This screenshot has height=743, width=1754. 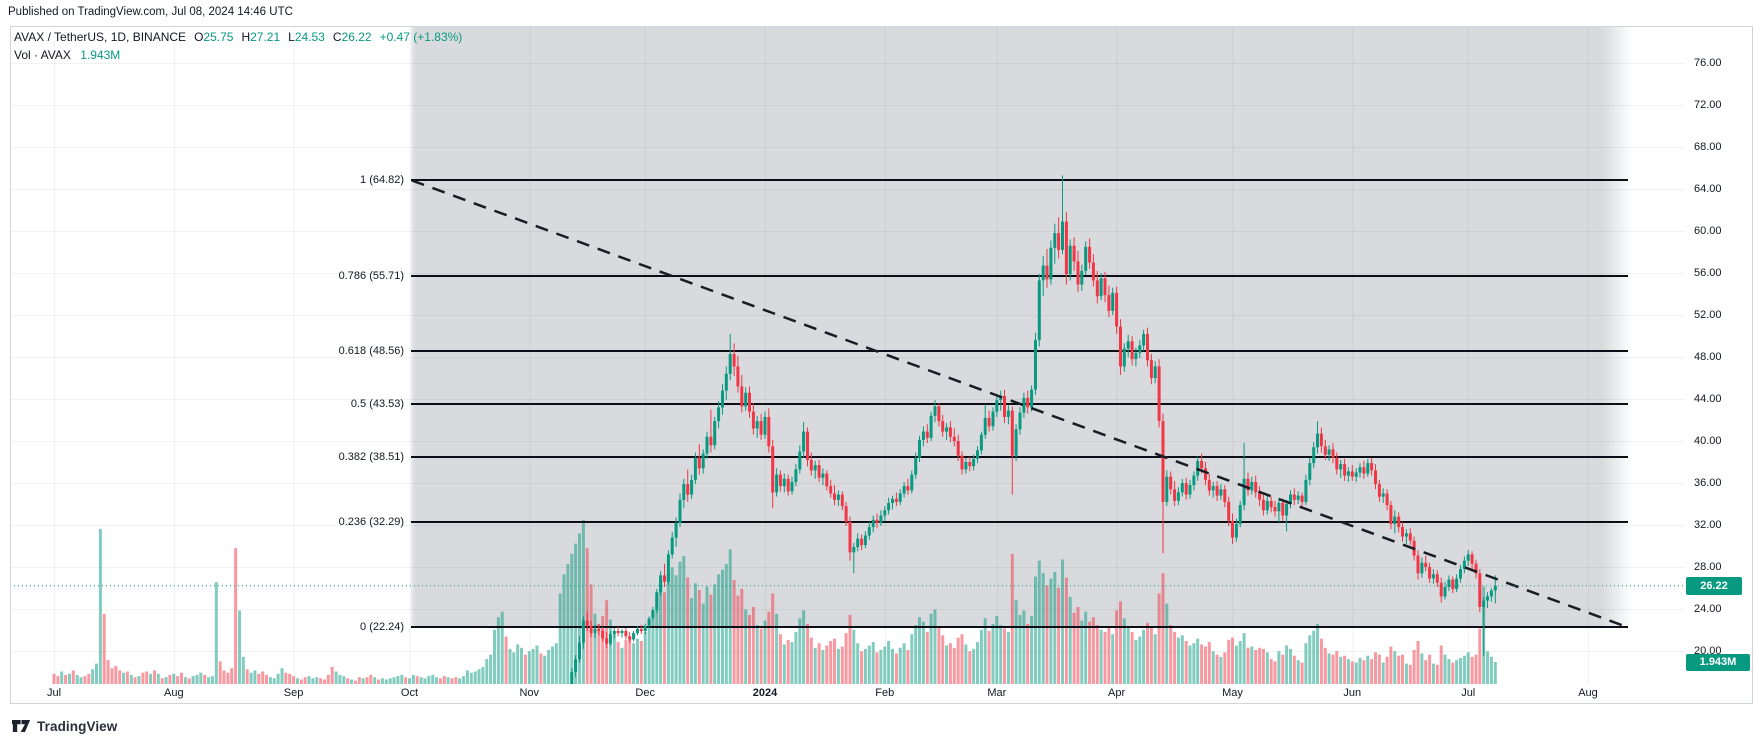 What do you see at coordinates (1708, 567) in the screenshot?
I see `price-axis-label: 28.00` at bounding box center [1708, 567].